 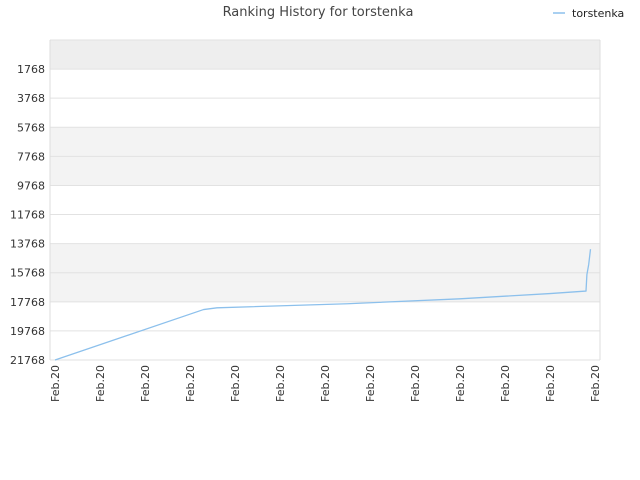 I want to click on y-tick-label: 21768, so click(x=27, y=360).